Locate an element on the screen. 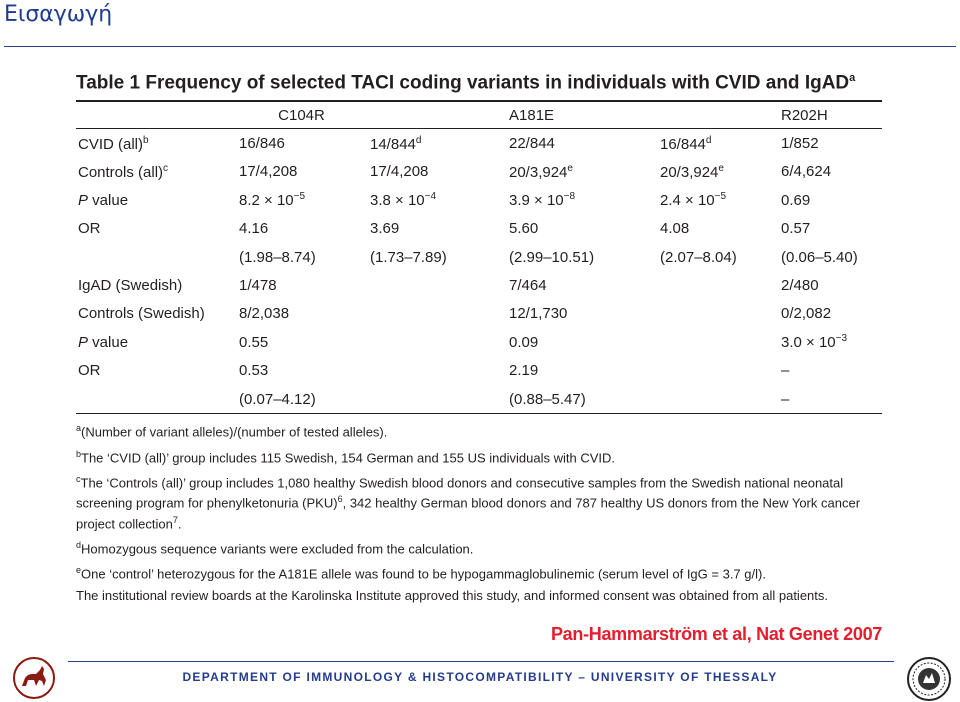 Image resolution: width=960 pixels, height=702 pixels. column-header: C104R is located at coordinates (302, 115).